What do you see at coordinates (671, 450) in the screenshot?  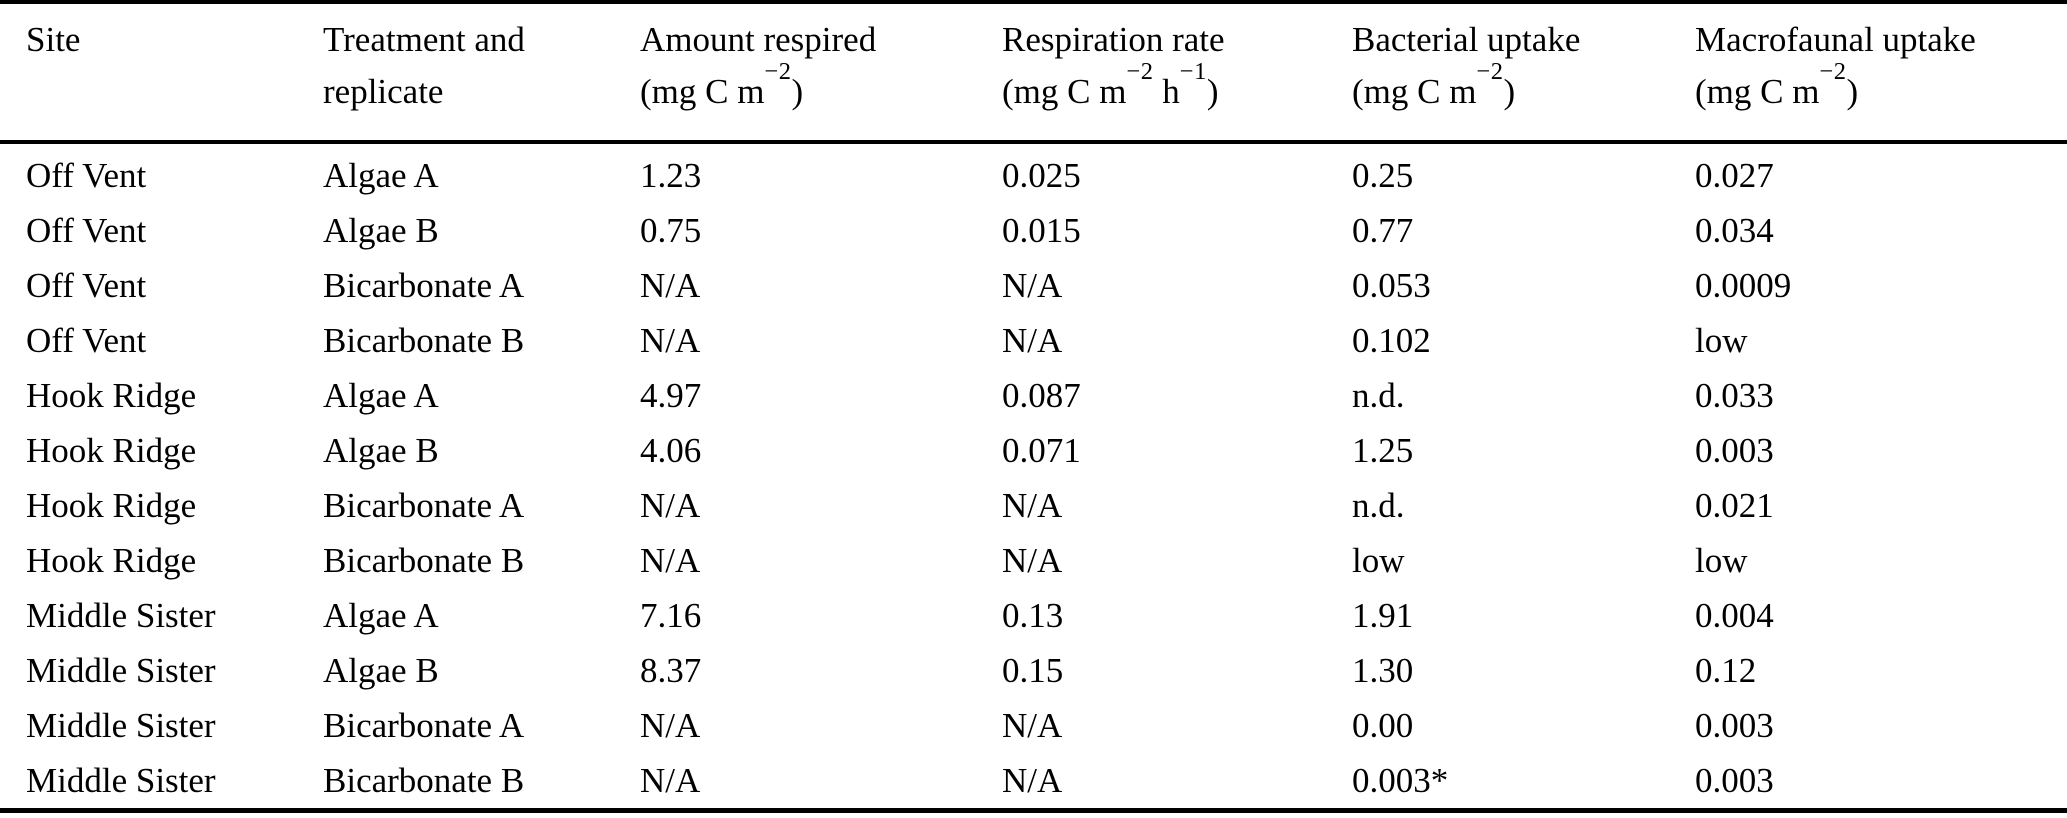 I see `cell-amount-respired: 4.06` at bounding box center [671, 450].